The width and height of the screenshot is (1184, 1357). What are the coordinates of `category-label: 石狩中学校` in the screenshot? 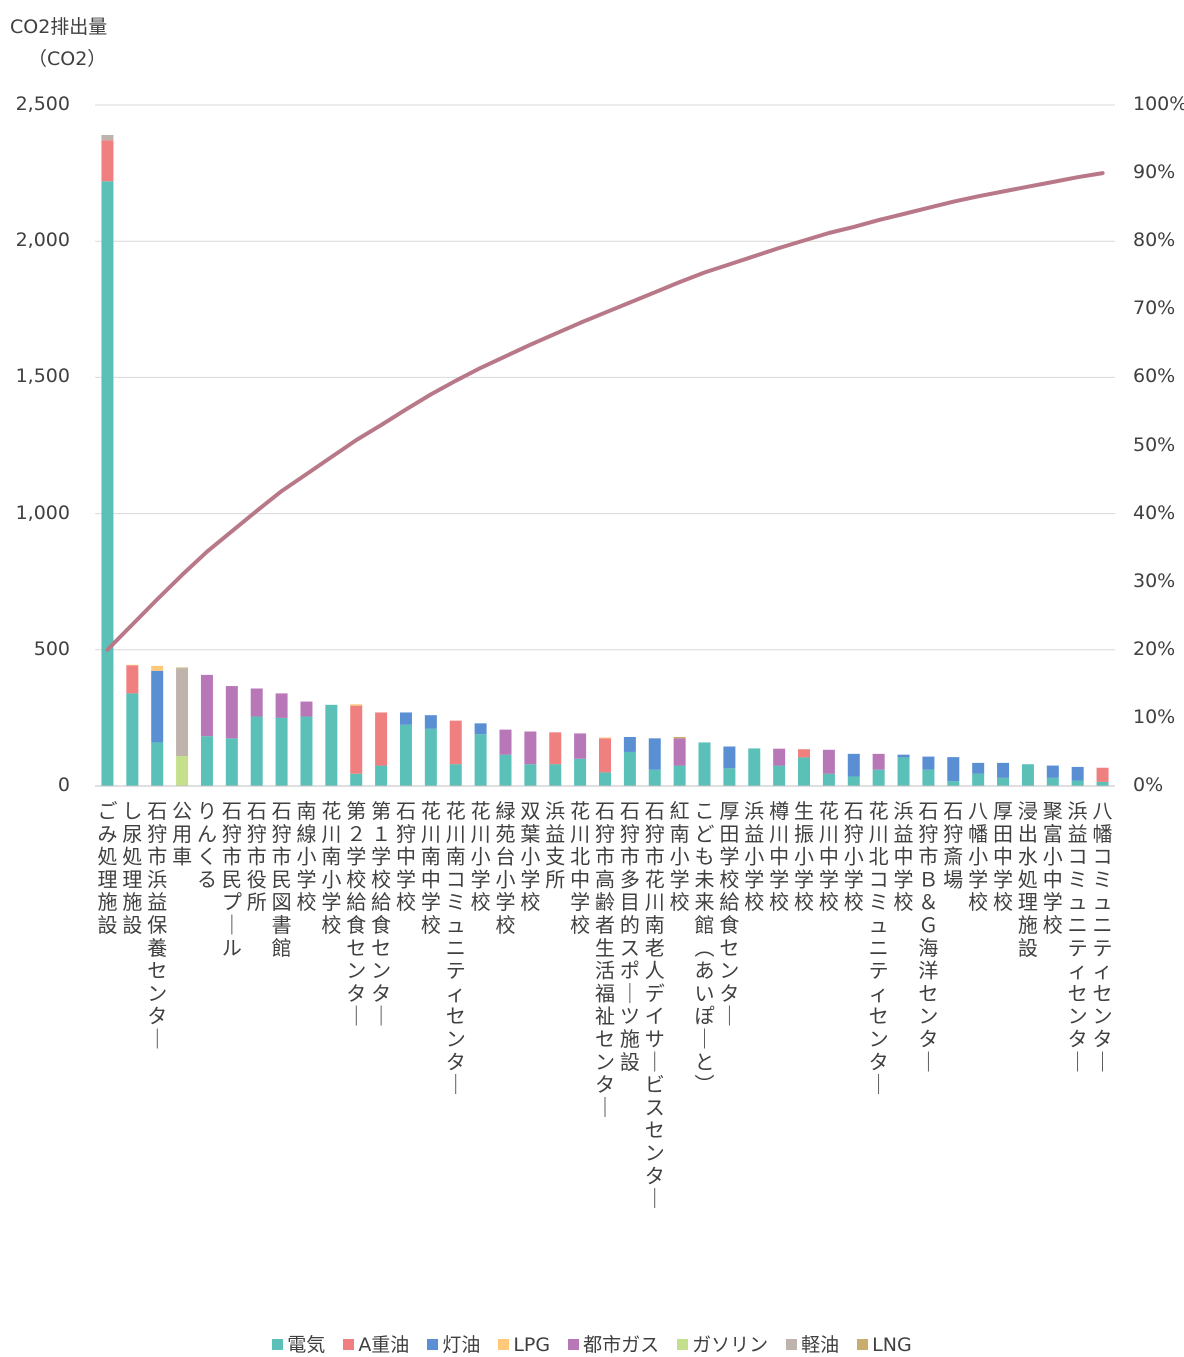 It's located at (406, 856).